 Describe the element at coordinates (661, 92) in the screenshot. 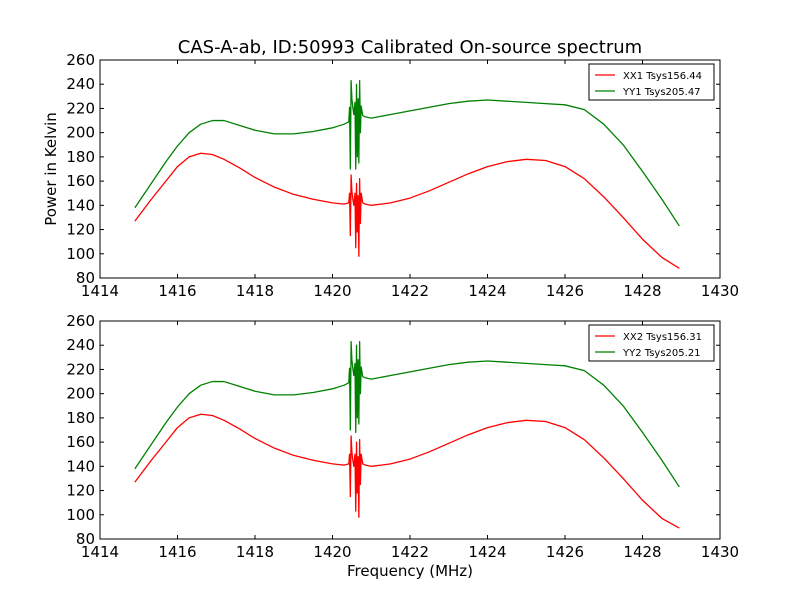

I see `legend-label: YY1 Tsys205.47` at that location.